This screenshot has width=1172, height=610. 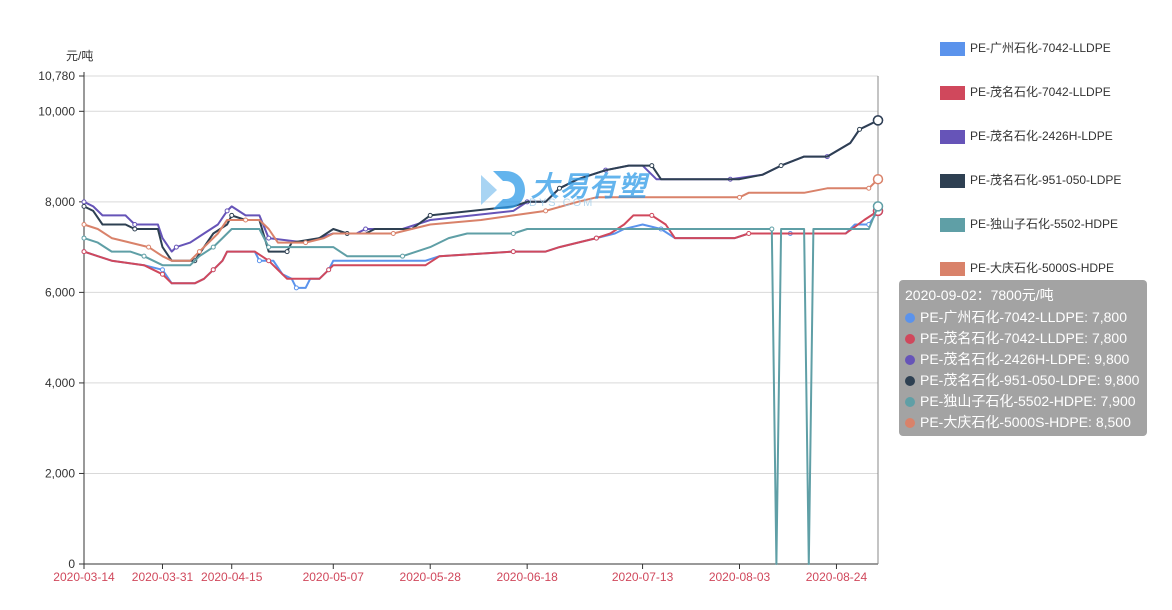 What do you see at coordinates (1050, 280) in the screenshot?
I see `legend-item: PE-大庆石化-5000S-HDPE` at bounding box center [1050, 280].